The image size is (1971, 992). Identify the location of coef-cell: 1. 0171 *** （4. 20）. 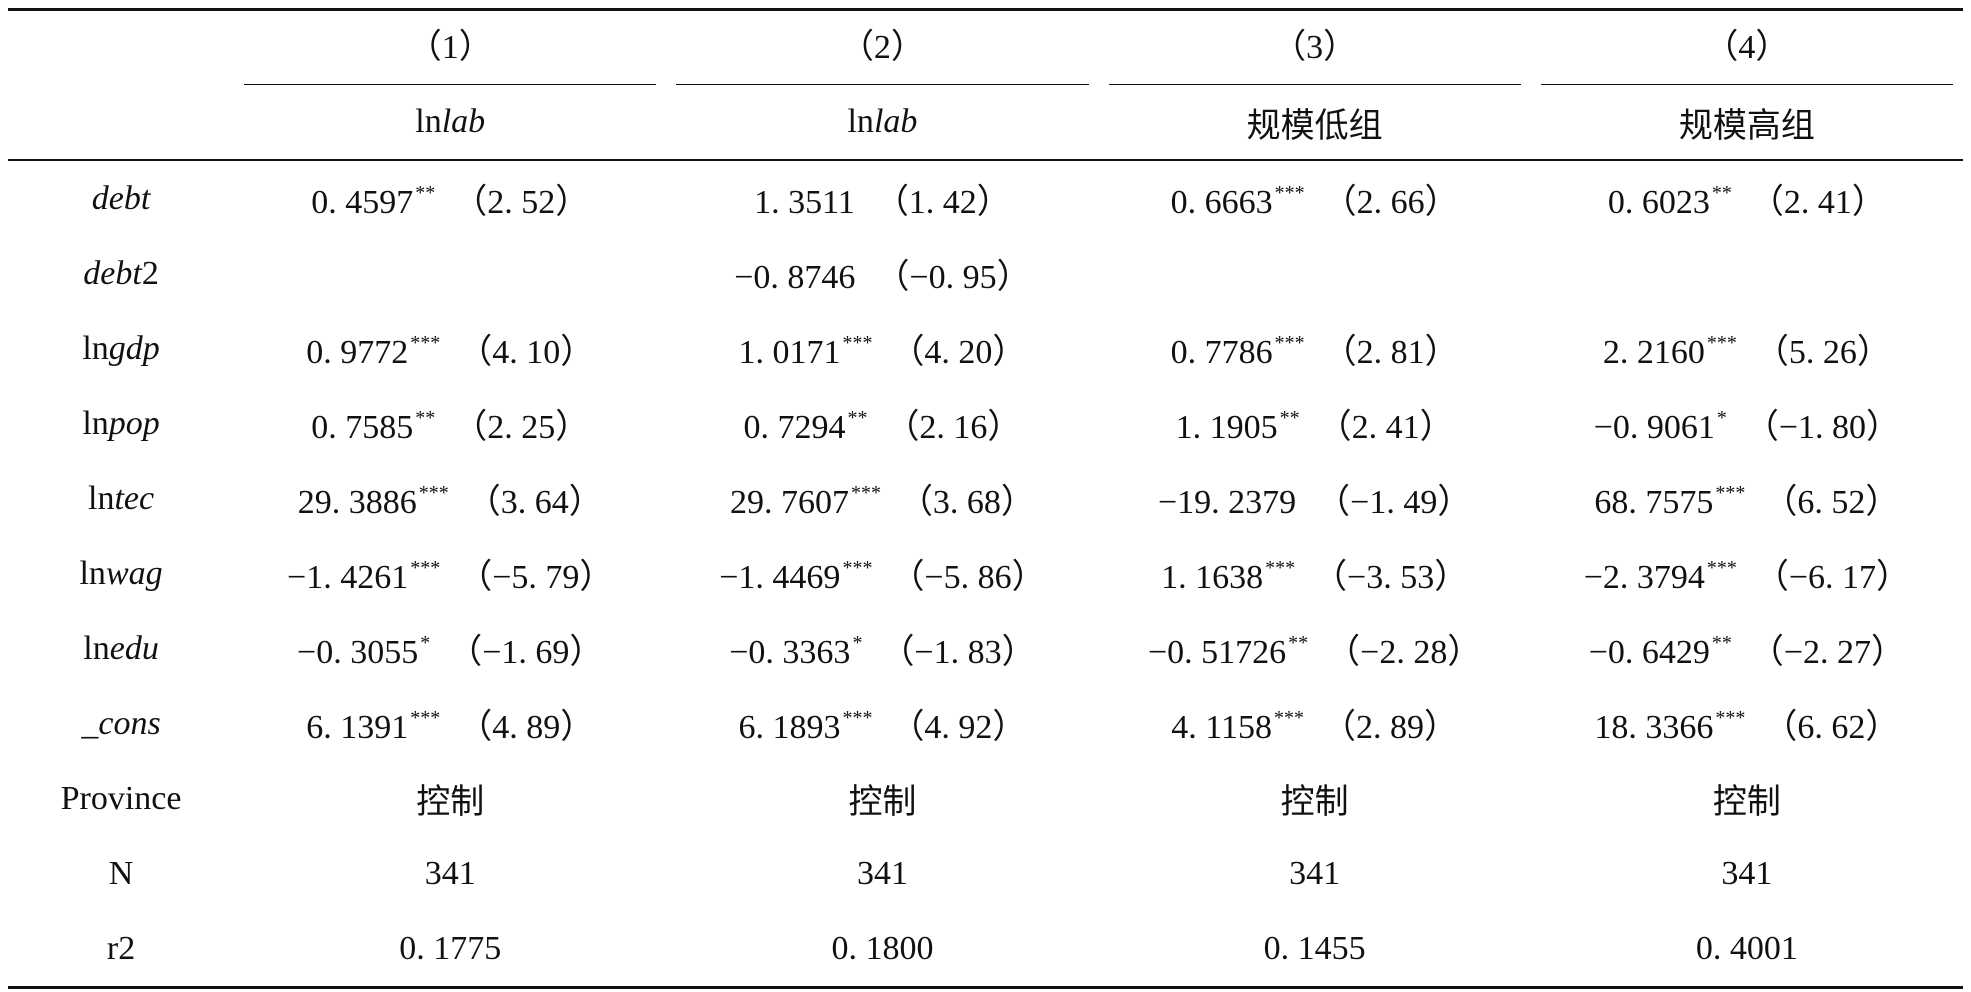
(882, 348).